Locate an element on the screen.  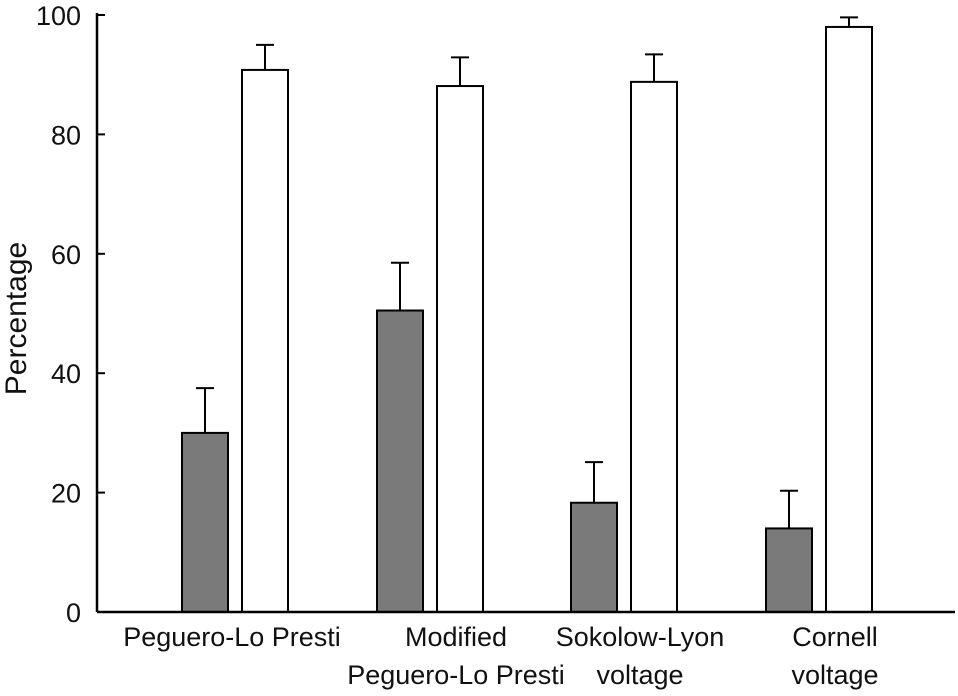
y-tick-label: 20 is located at coordinates (66, 494).